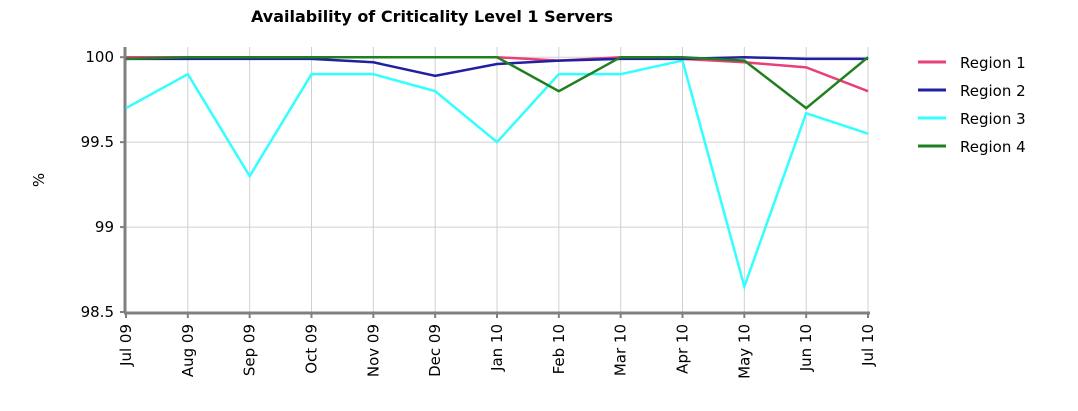 The image size is (1078, 411). What do you see at coordinates (621, 350) in the screenshot?
I see `x-tick-label: Mar 10` at bounding box center [621, 350].